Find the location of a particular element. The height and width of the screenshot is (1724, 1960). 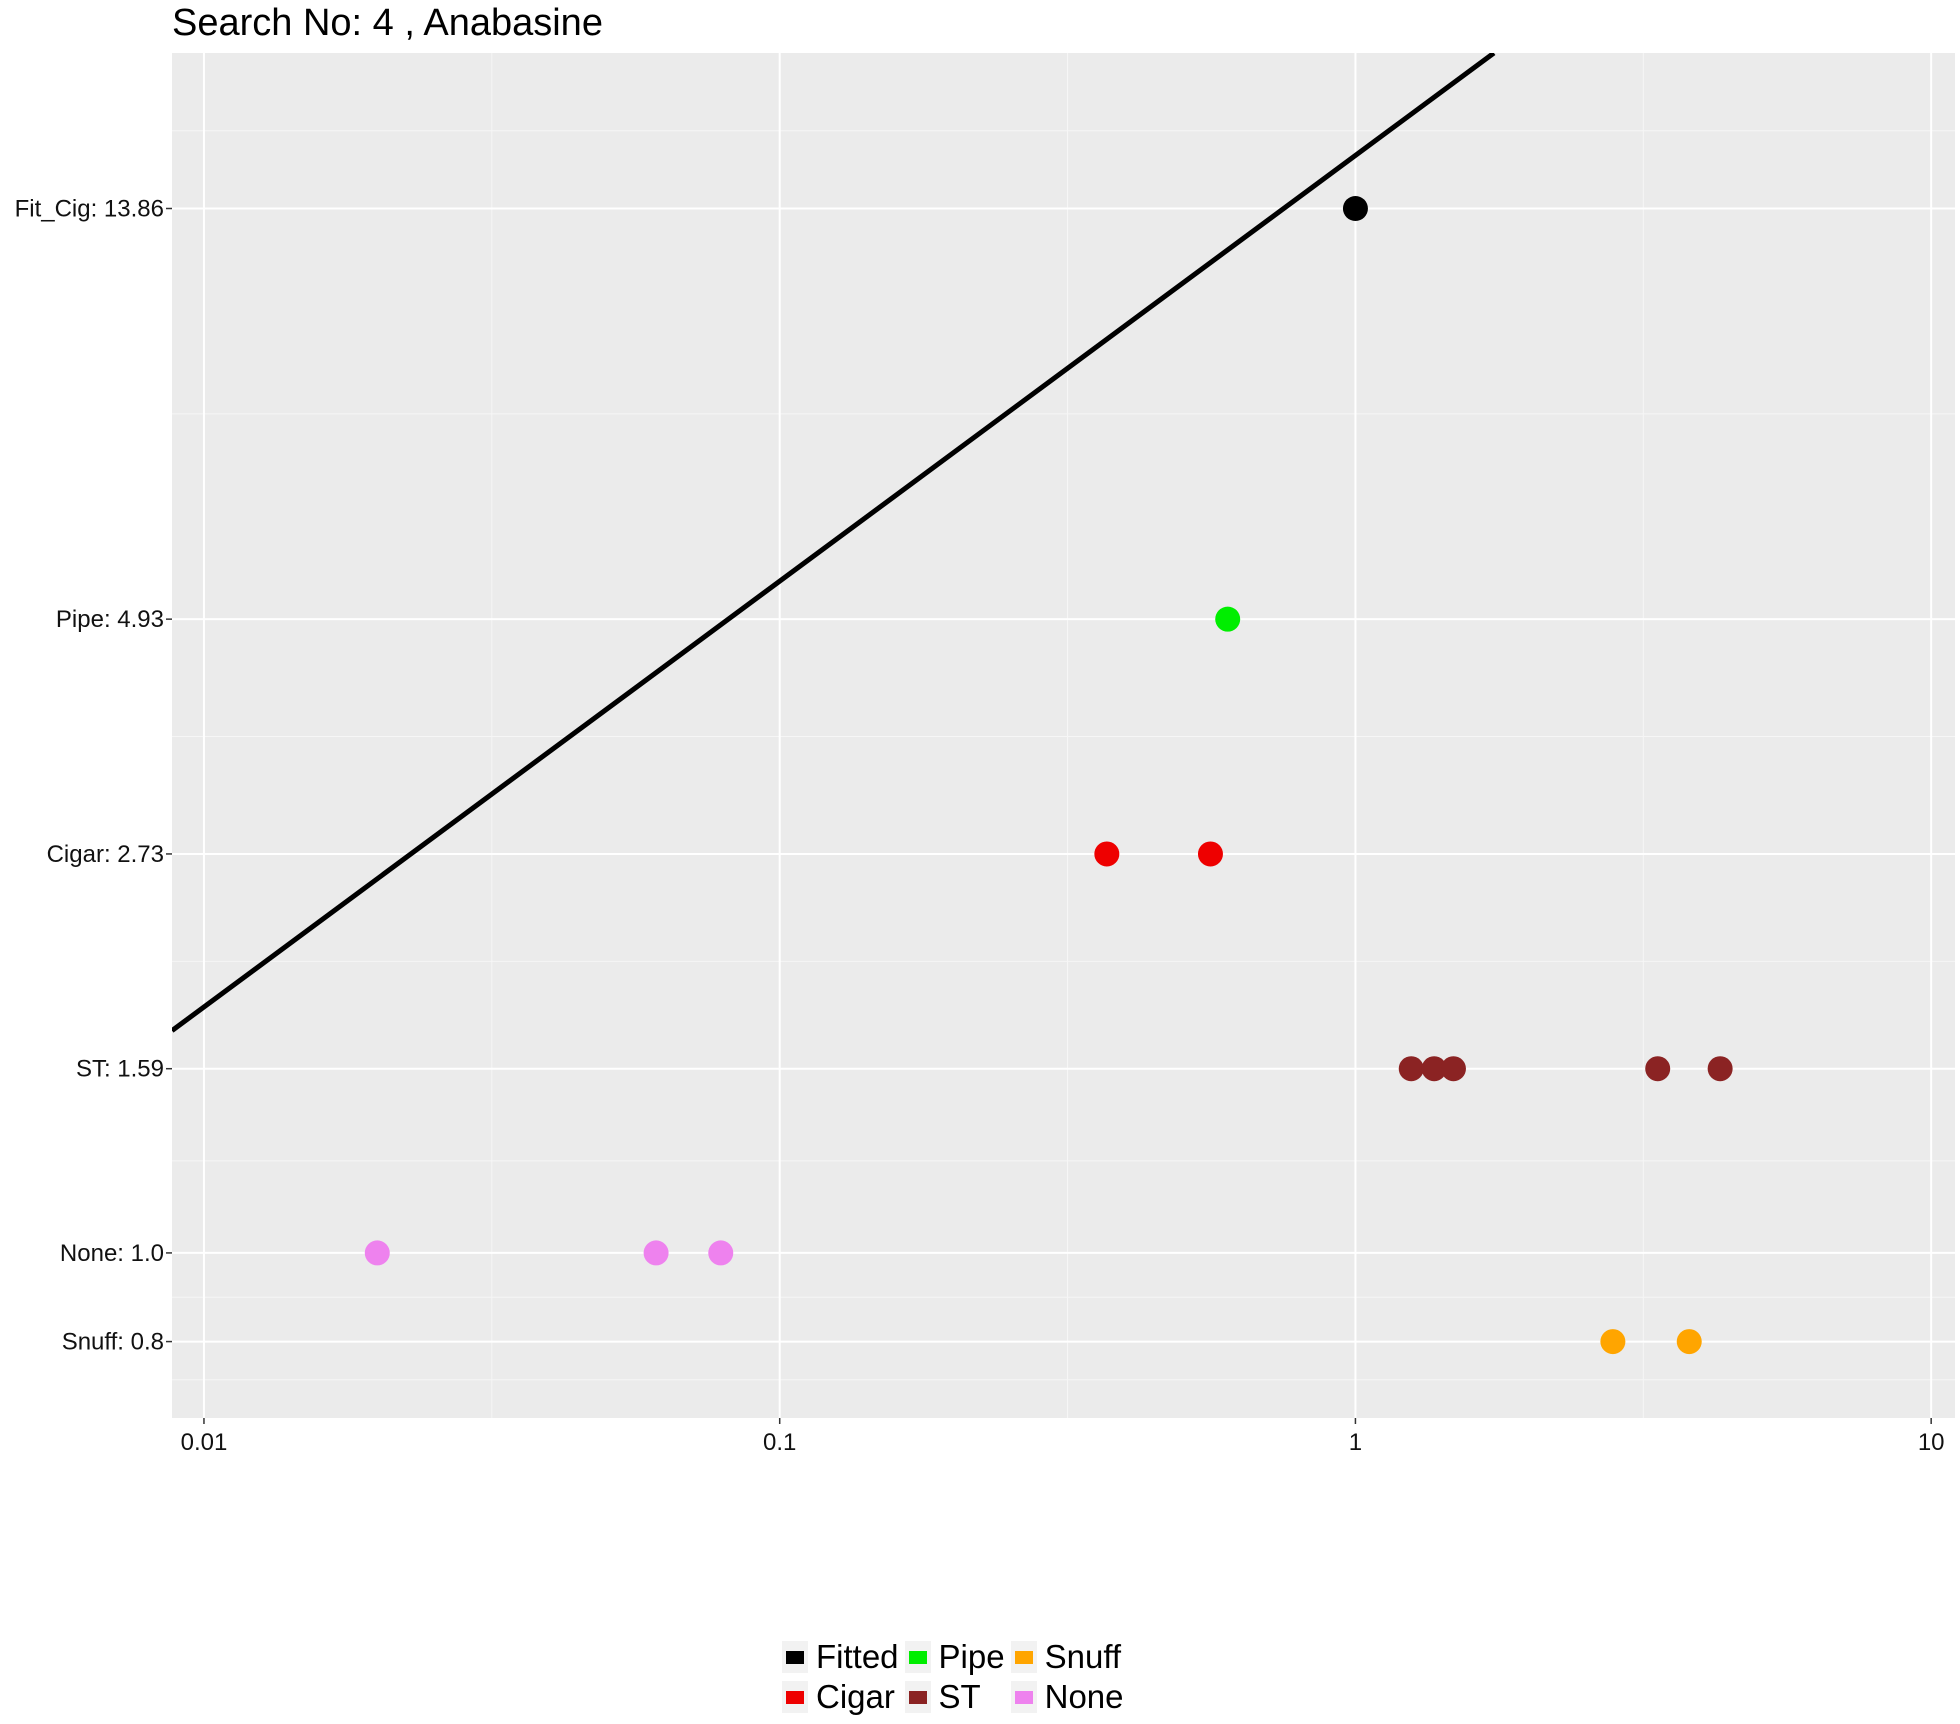

legend-label: Snuff is located at coordinates (1083, 1656).